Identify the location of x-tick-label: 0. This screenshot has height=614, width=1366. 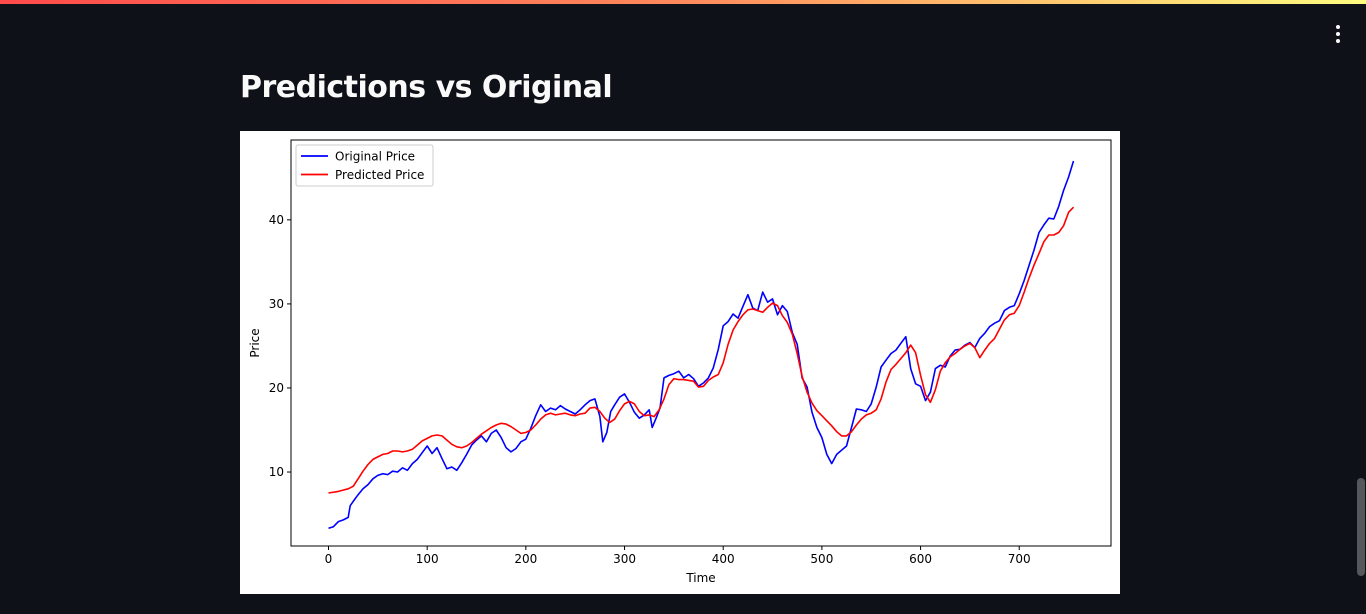
(329, 559).